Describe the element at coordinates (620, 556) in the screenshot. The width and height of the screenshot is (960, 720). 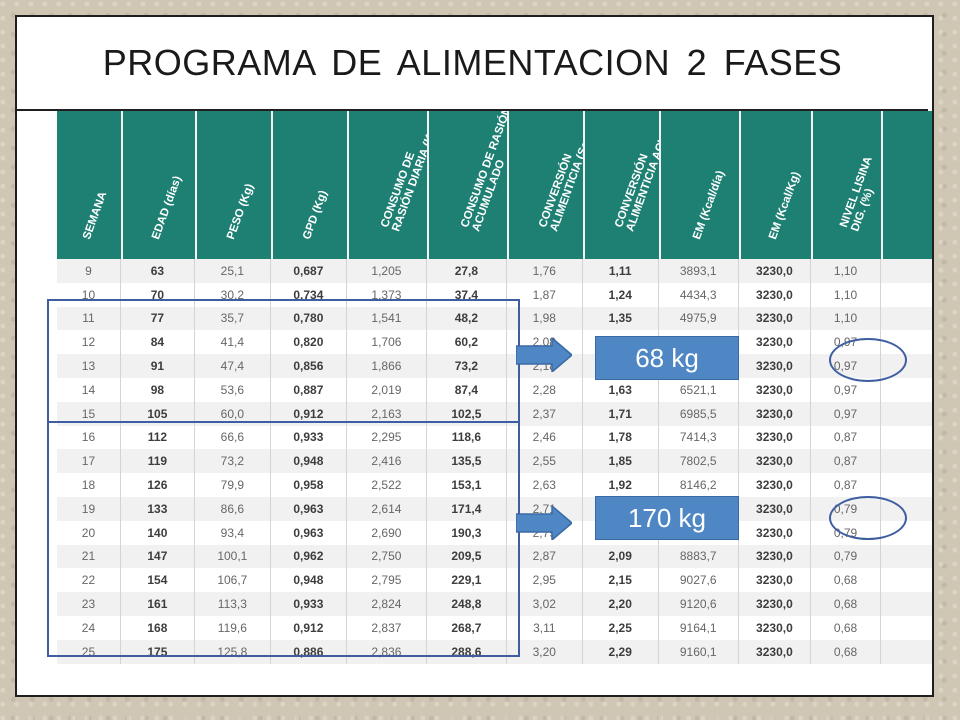
I see `table-cell: 2,09` at that location.